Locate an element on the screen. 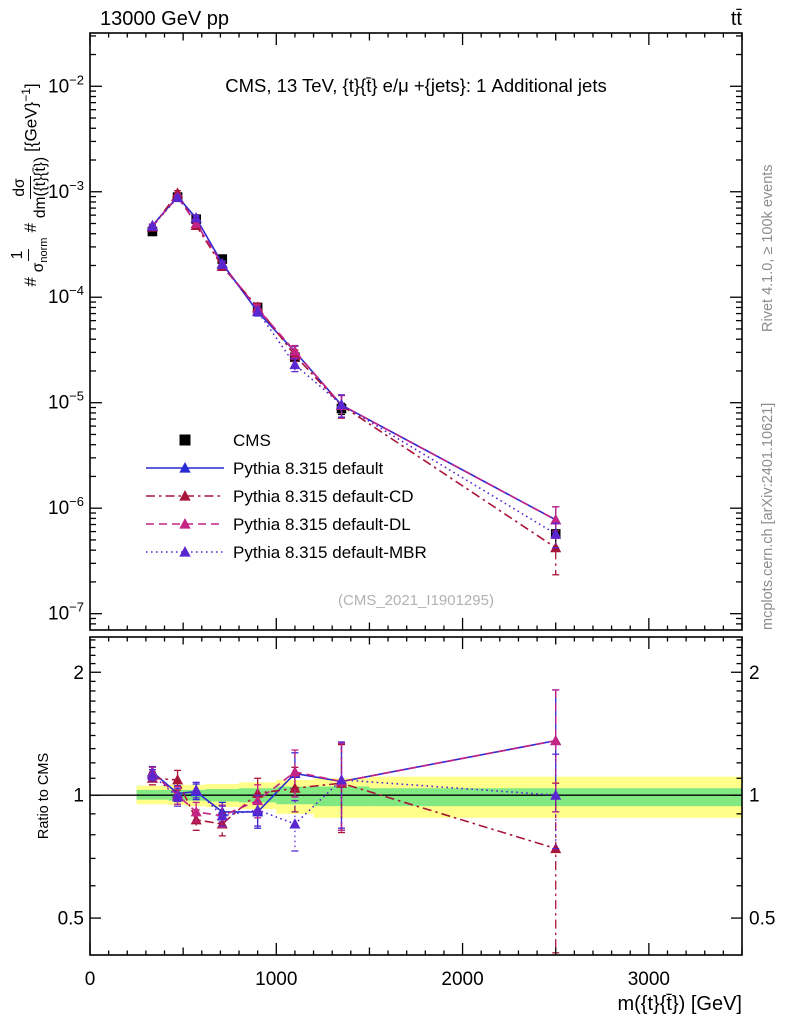  header-beam-energy: 13000 GeV pp is located at coordinates (164, 19).